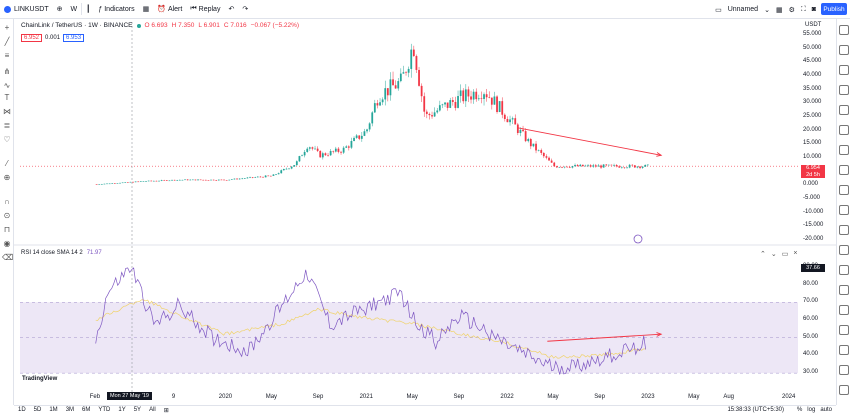 The width and height of the screenshot is (850, 414). What do you see at coordinates (231, 9) in the screenshot?
I see `undo-button: ↶` at bounding box center [231, 9].